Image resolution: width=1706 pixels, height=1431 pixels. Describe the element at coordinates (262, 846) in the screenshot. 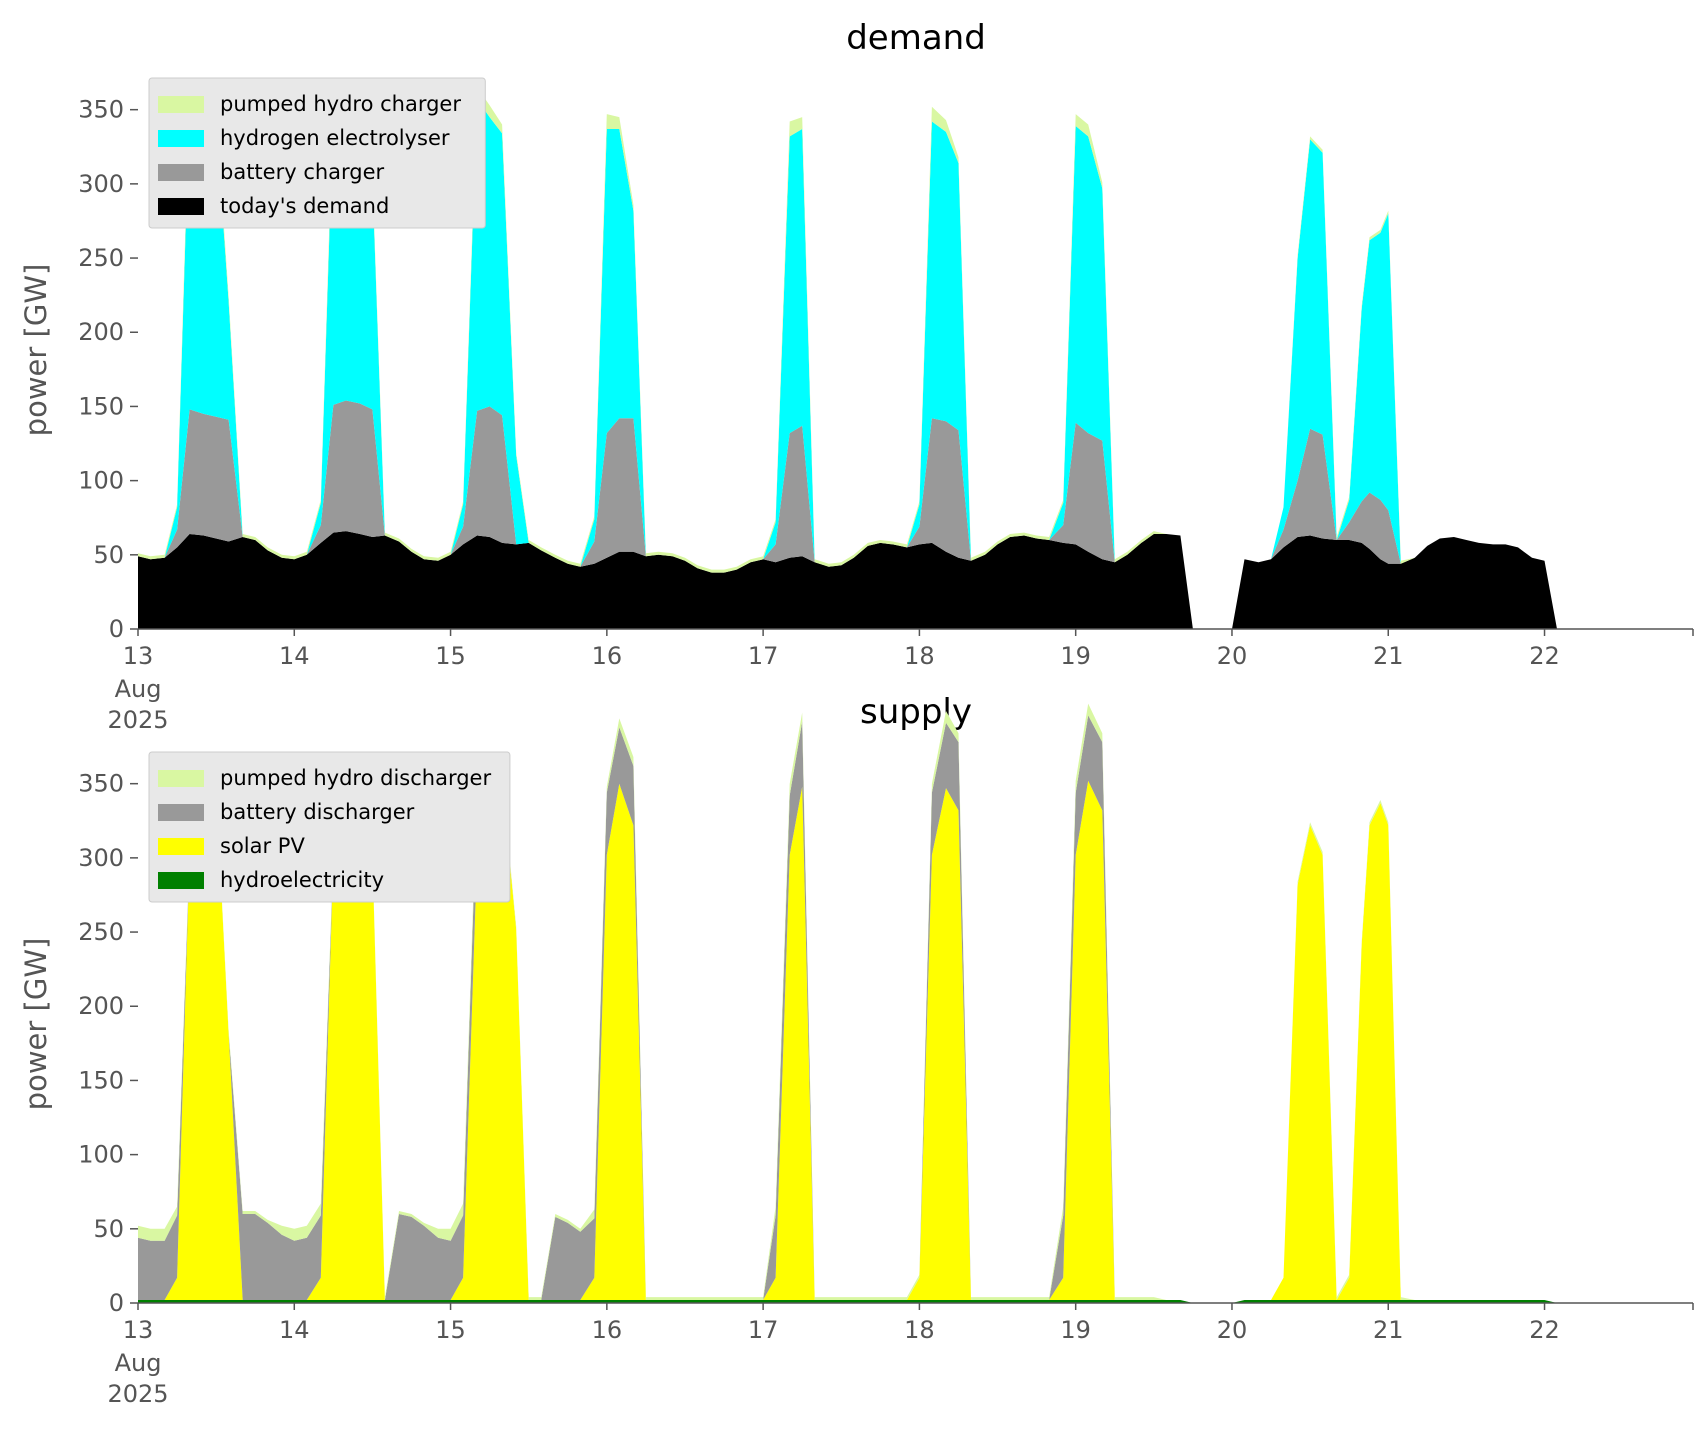

I see `legend-label: solar PV` at that location.